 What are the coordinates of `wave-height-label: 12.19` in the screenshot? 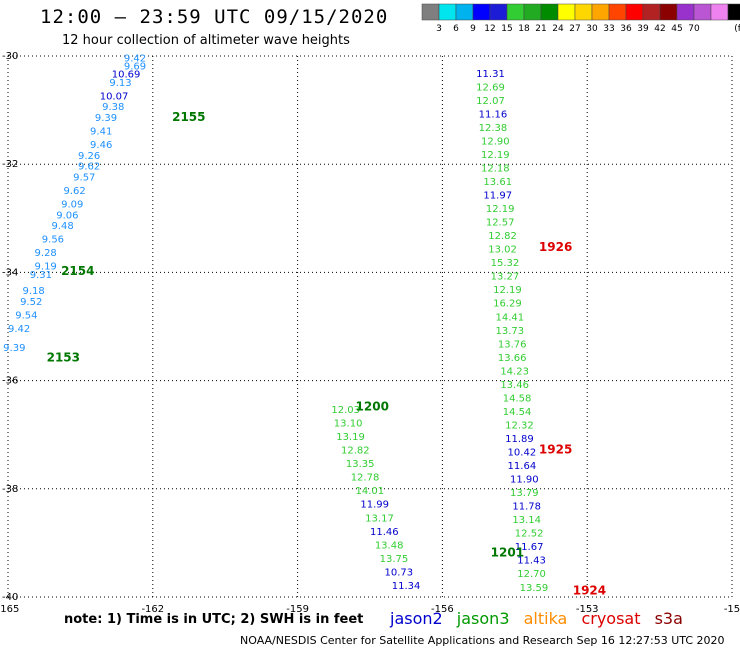 It's located at (500, 209).